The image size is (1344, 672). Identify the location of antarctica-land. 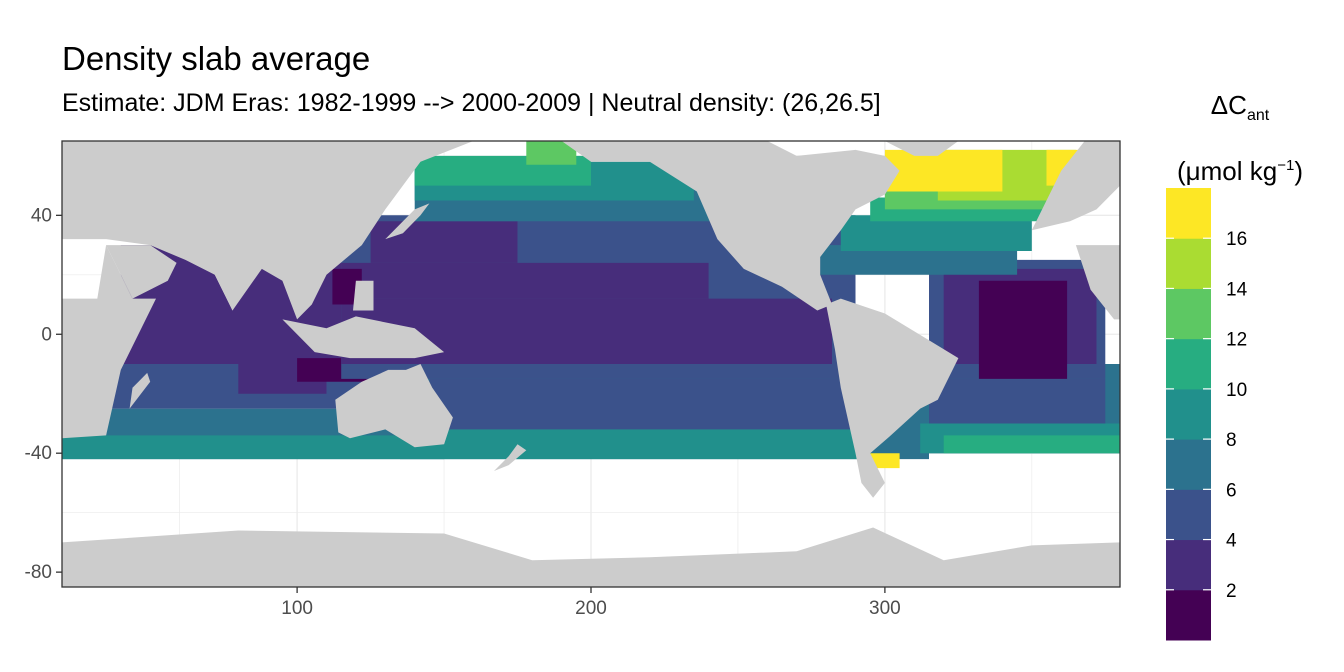
(591, 557).